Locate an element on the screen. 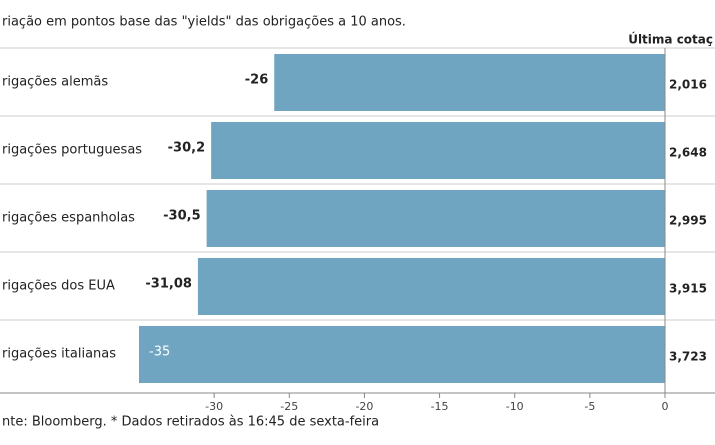 The width and height of the screenshot is (715, 445). quote-label: 2,648 is located at coordinates (688, 153).